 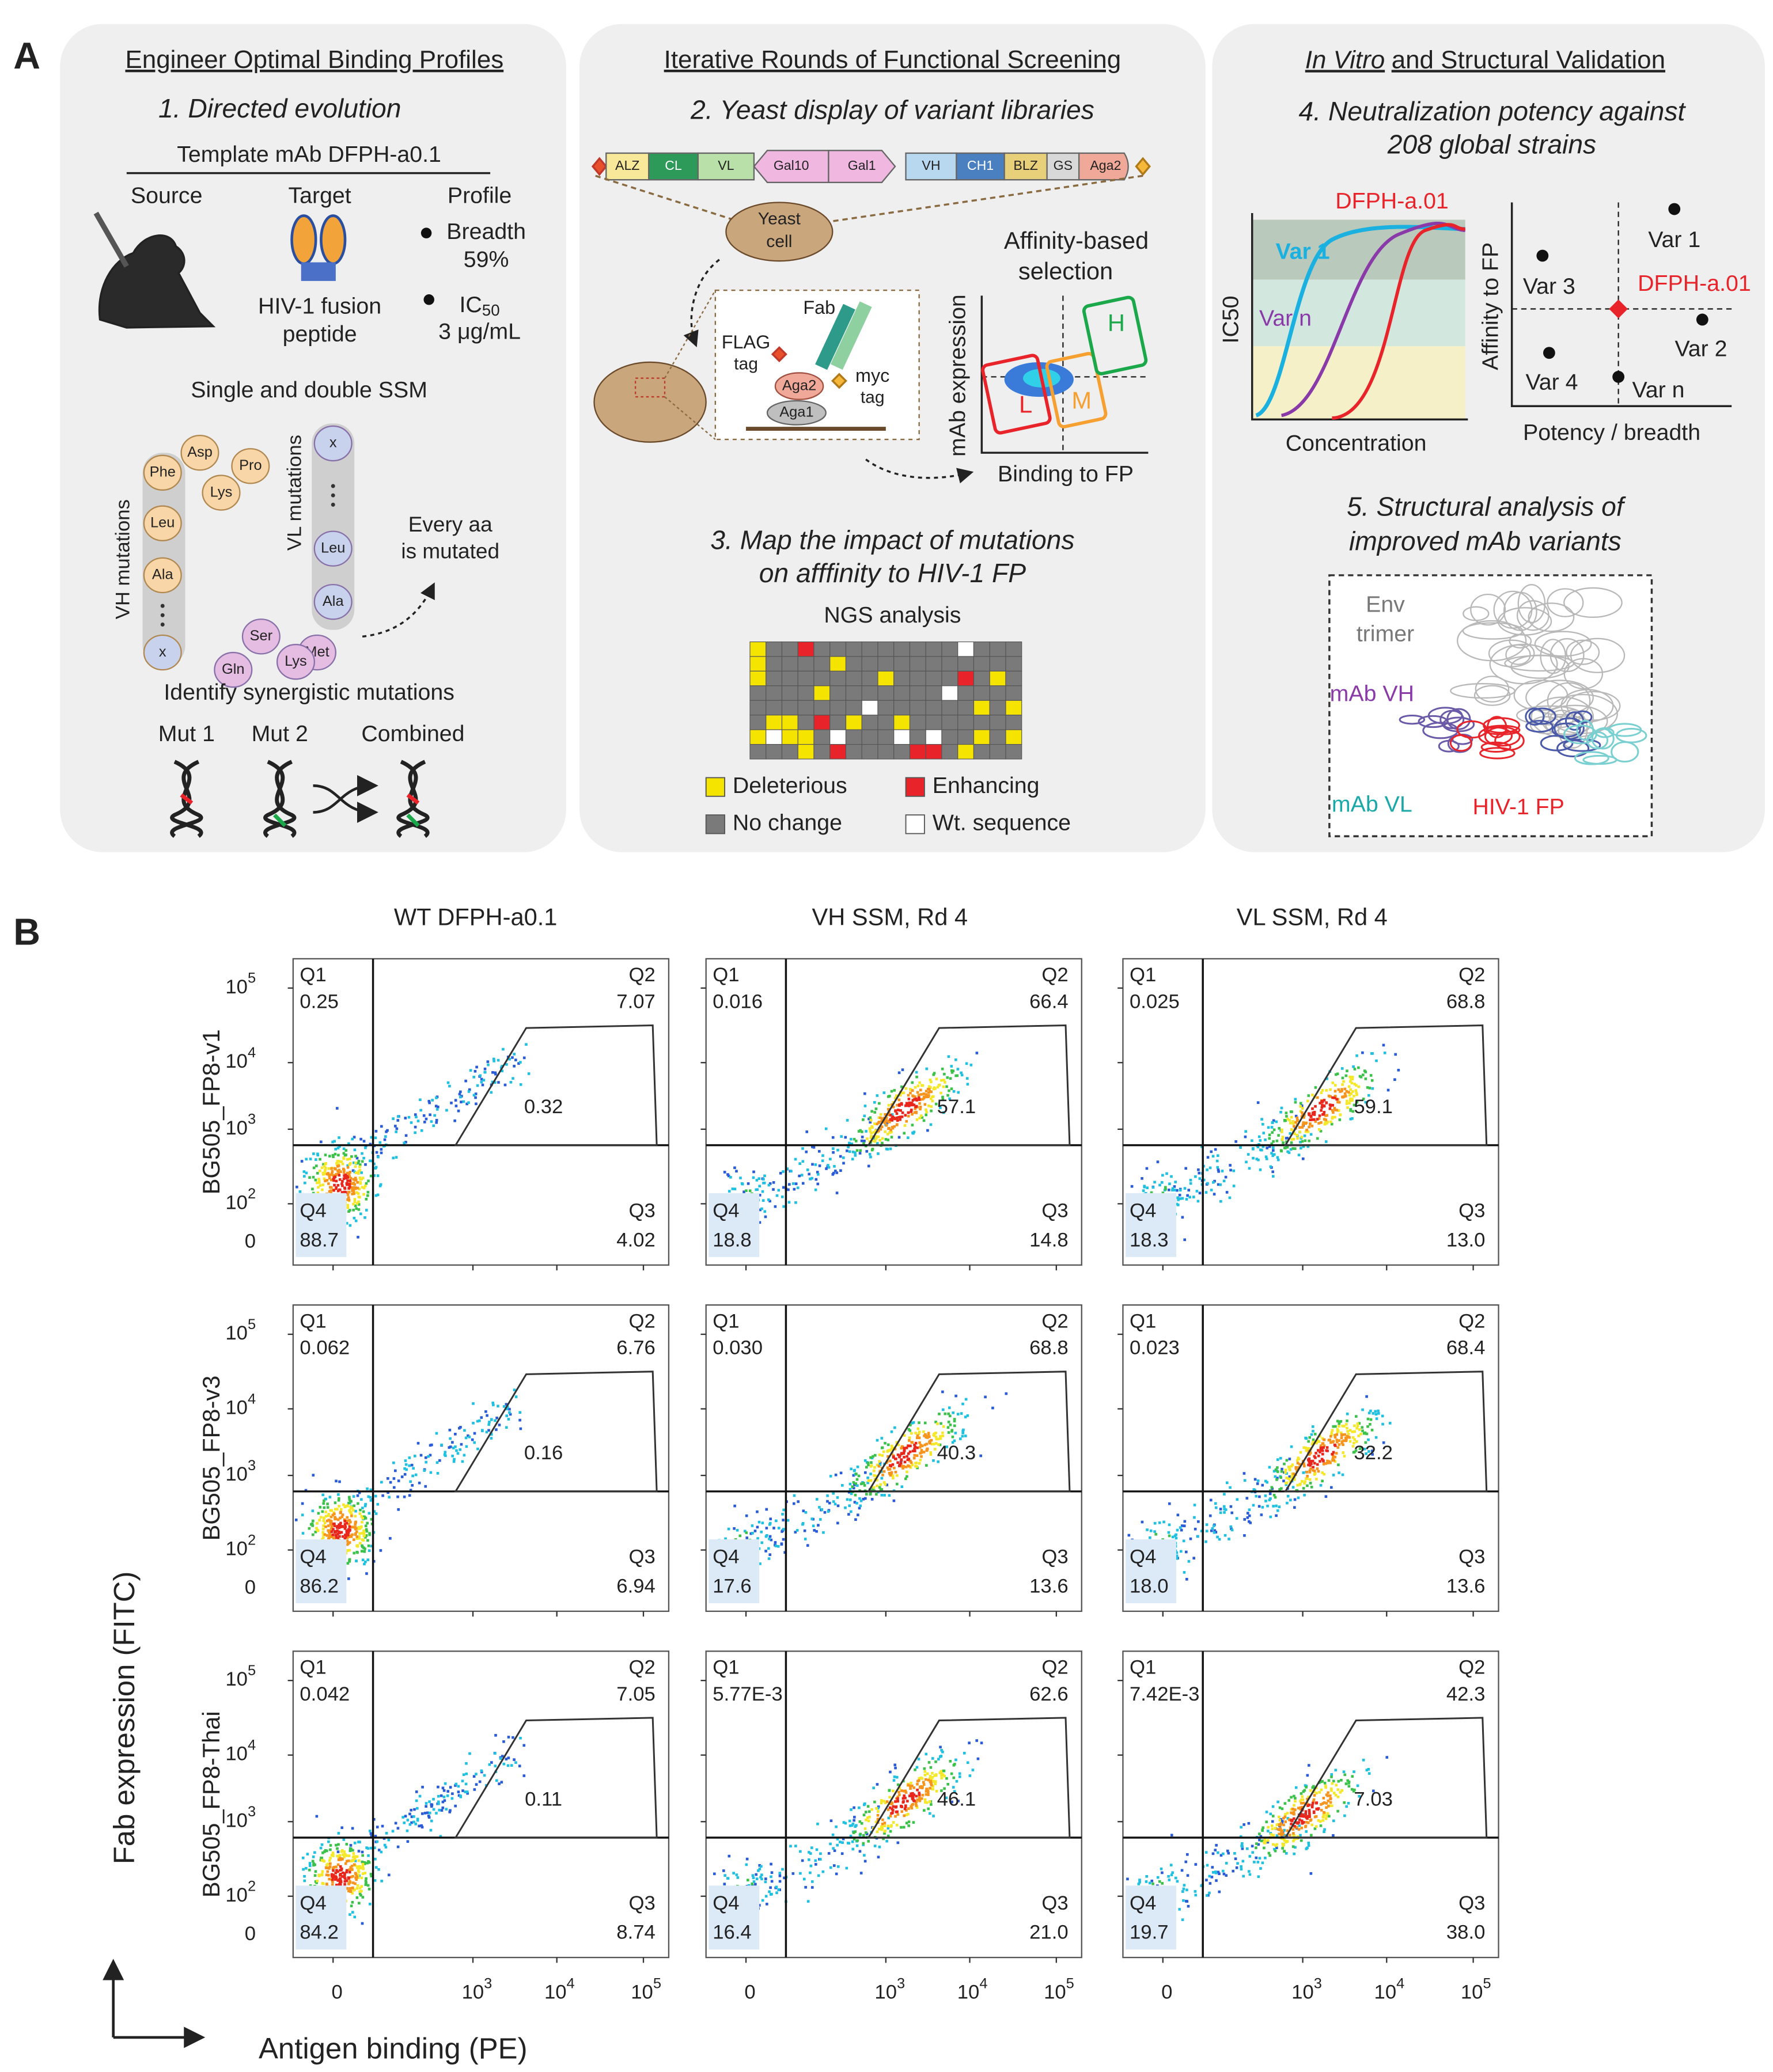 I want to click on label: FLAG, so click(x=747, y=342).